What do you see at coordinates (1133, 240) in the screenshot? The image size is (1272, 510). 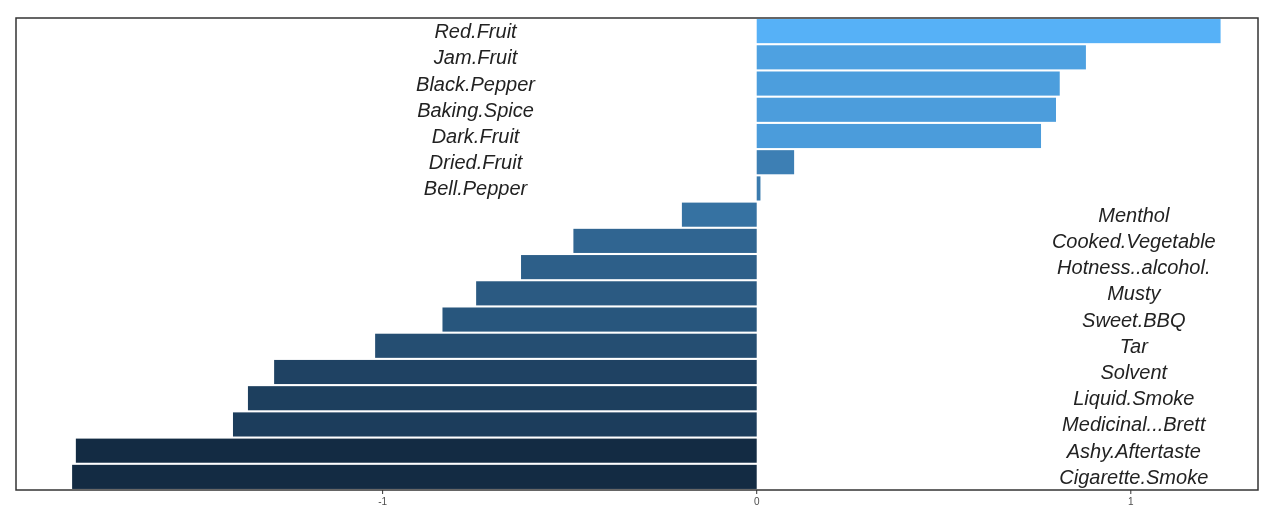 I see `y-tick-label: Cooked.Vegetable` at bounding box center [1133, 240].